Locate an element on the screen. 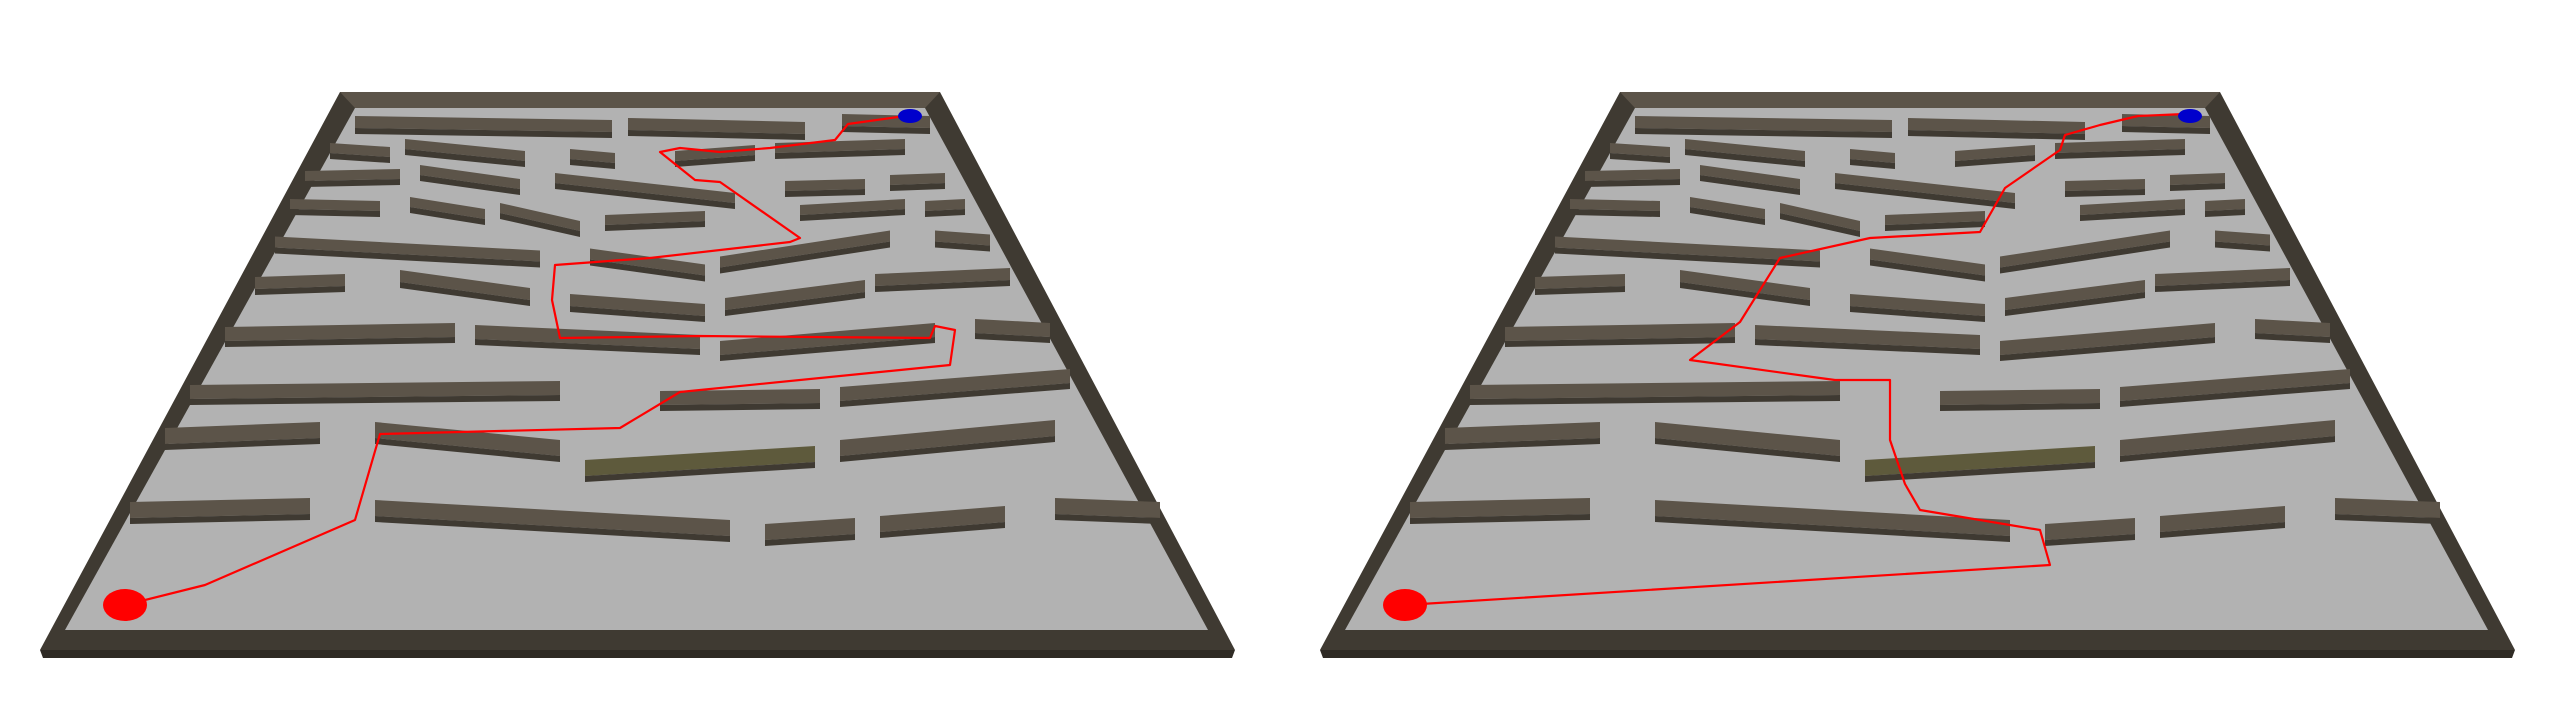 The width and height of the screenshot is (2560, 720). start-marker is located at coordinates (125, 605).